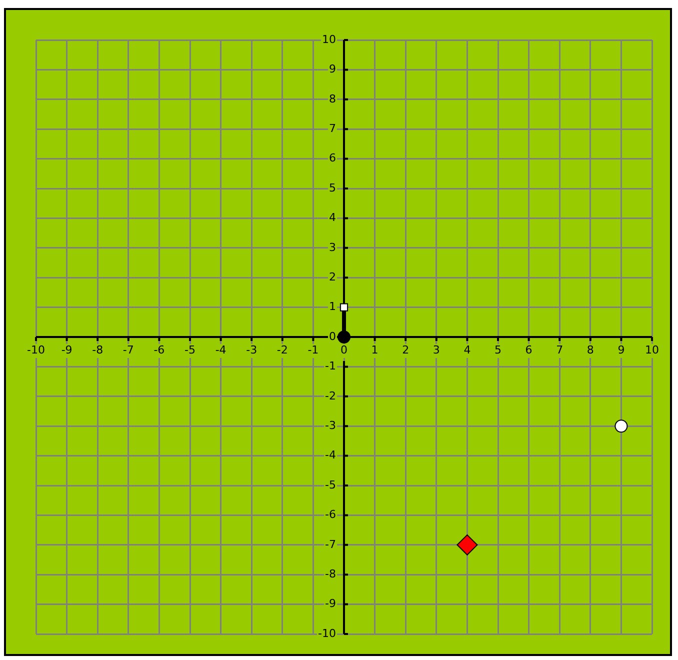 Image resolution: width=678 pixels, height=660 pixels. I want to click on y-tick-label: 7, so click(332, 128).